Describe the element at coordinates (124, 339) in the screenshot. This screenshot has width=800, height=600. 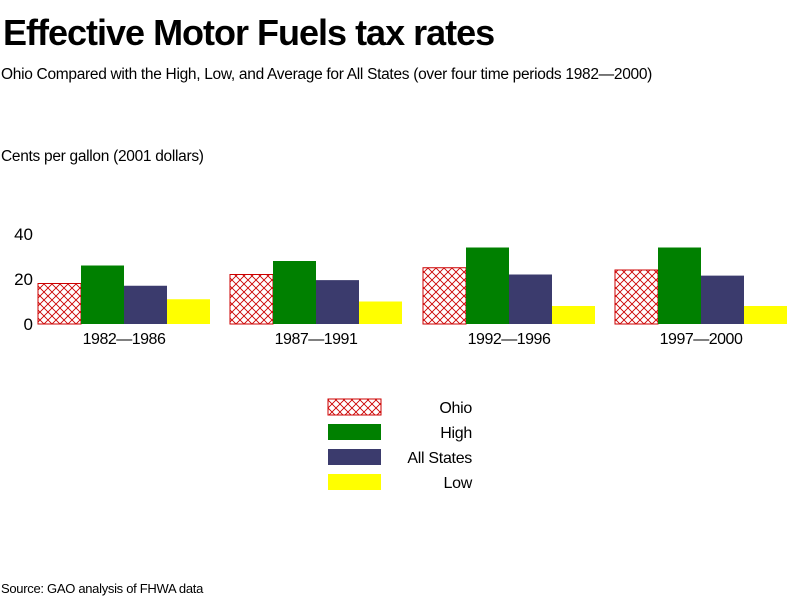
I see `category-label: 1982—1986` at that location.